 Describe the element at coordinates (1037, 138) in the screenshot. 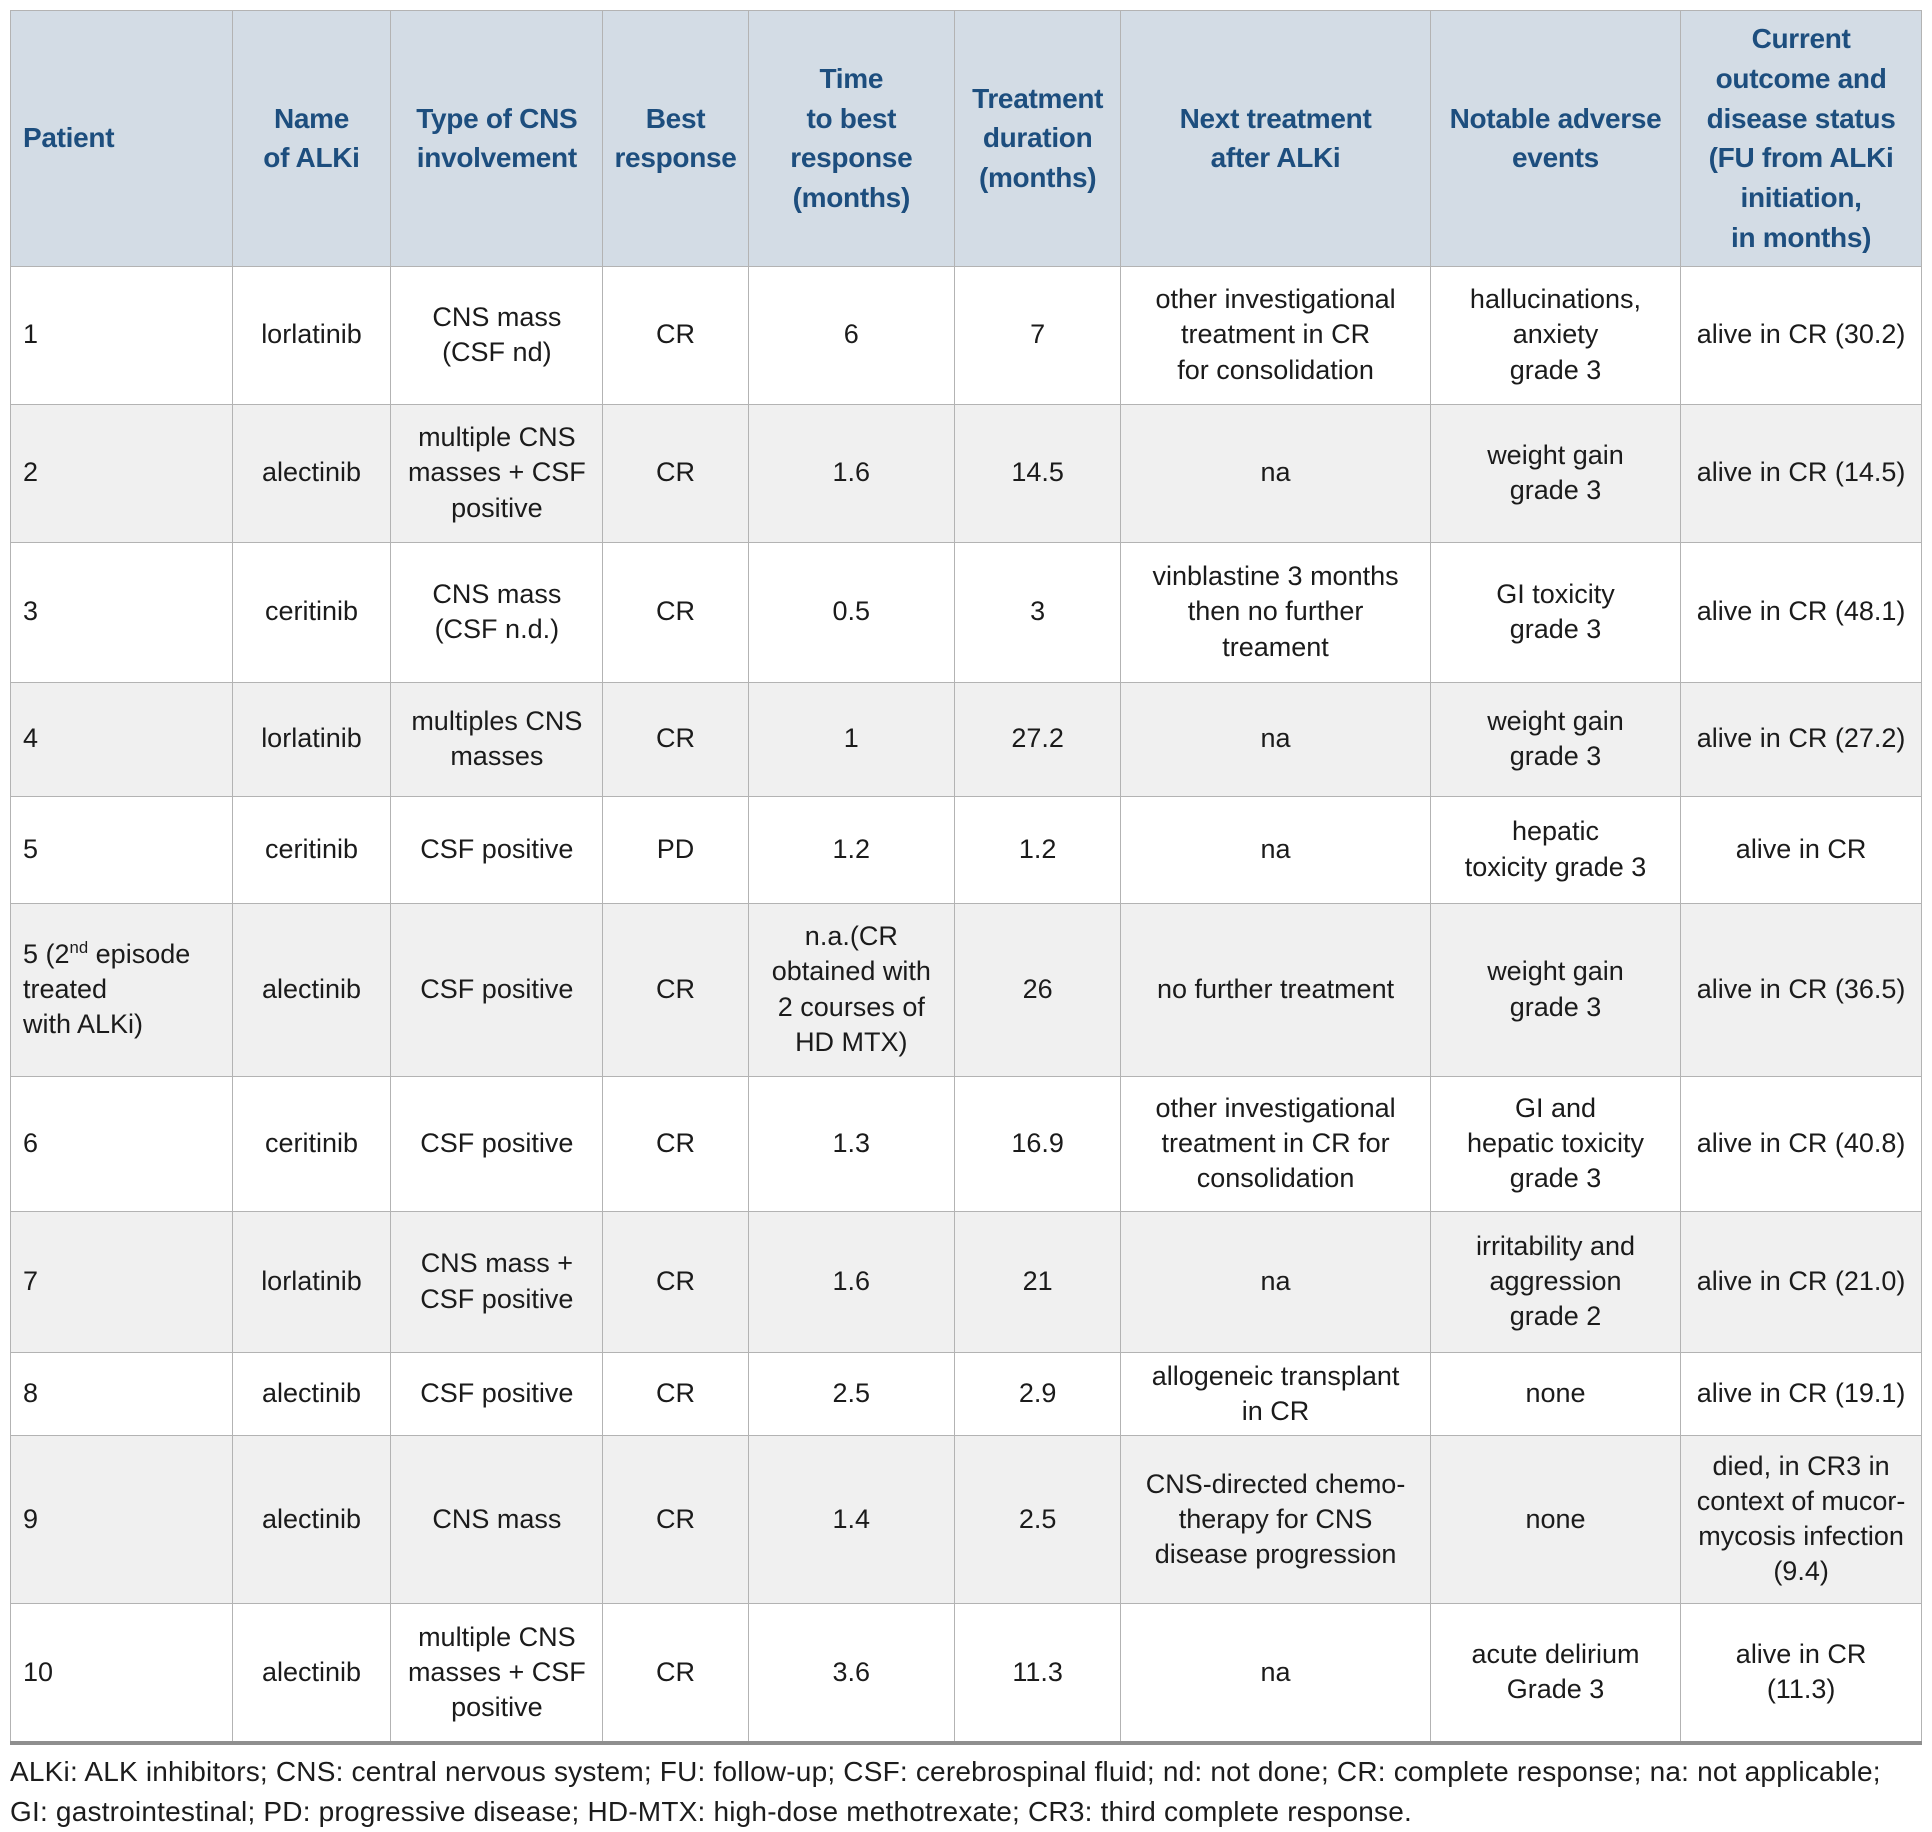

I see `header-treatment-duration: Treatment duration (months)` at that location.